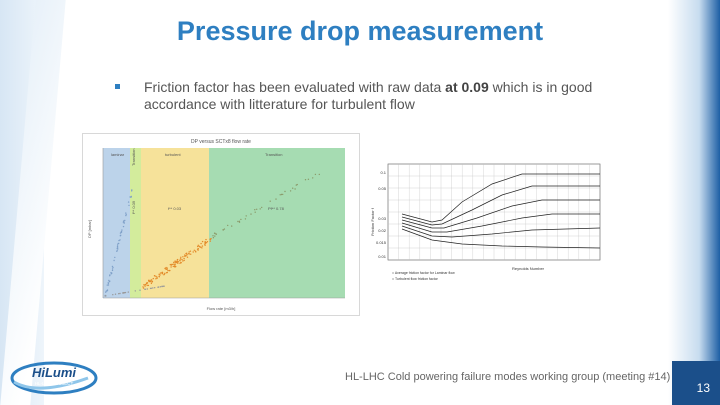 This screenshot has height=405, width=720. What do you see at coordinates (703, 388) in the screenshot?
I see `page-number: 13` at bounding box center [703, 388].